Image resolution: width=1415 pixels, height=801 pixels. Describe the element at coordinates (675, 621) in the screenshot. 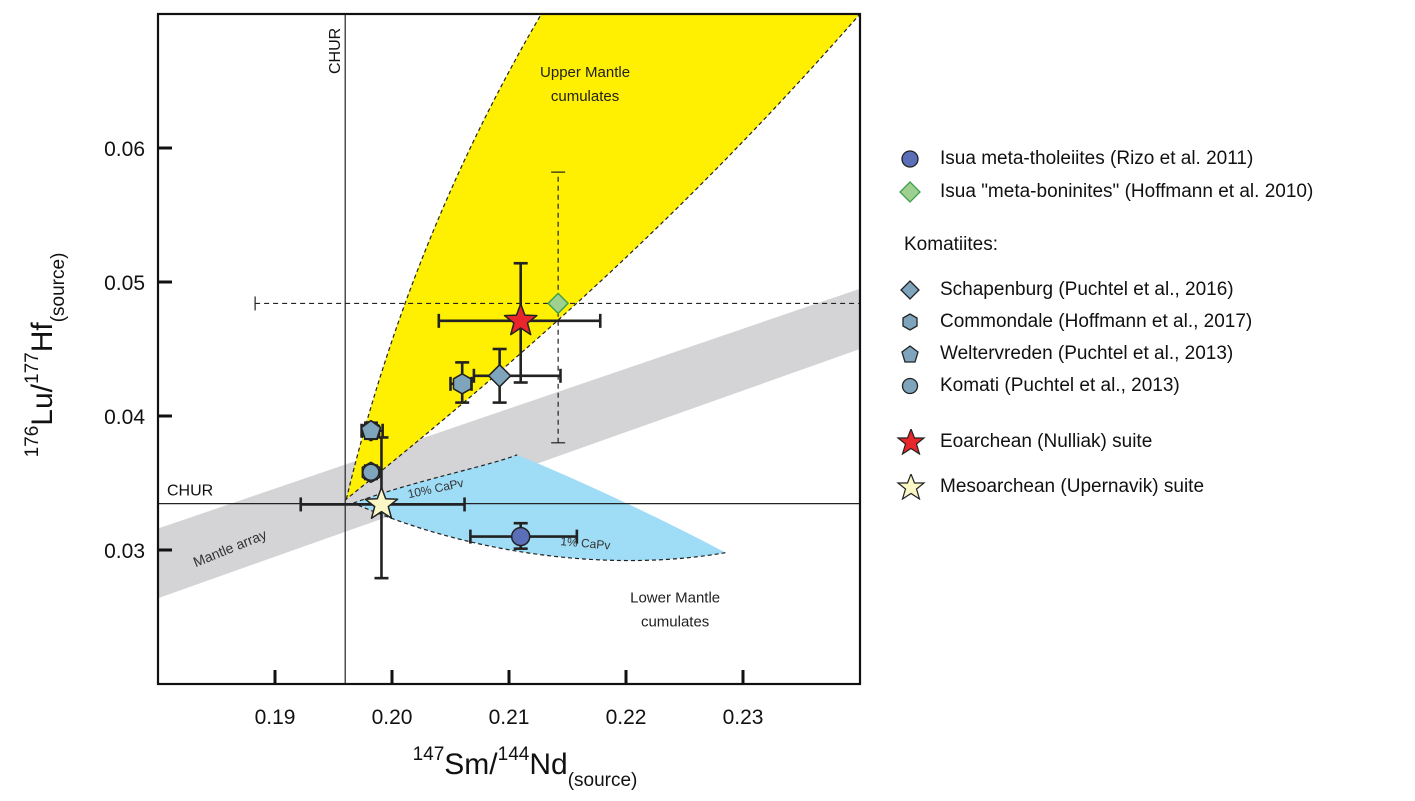

I see `lower-mantle-label-line: cumulates` at that location.